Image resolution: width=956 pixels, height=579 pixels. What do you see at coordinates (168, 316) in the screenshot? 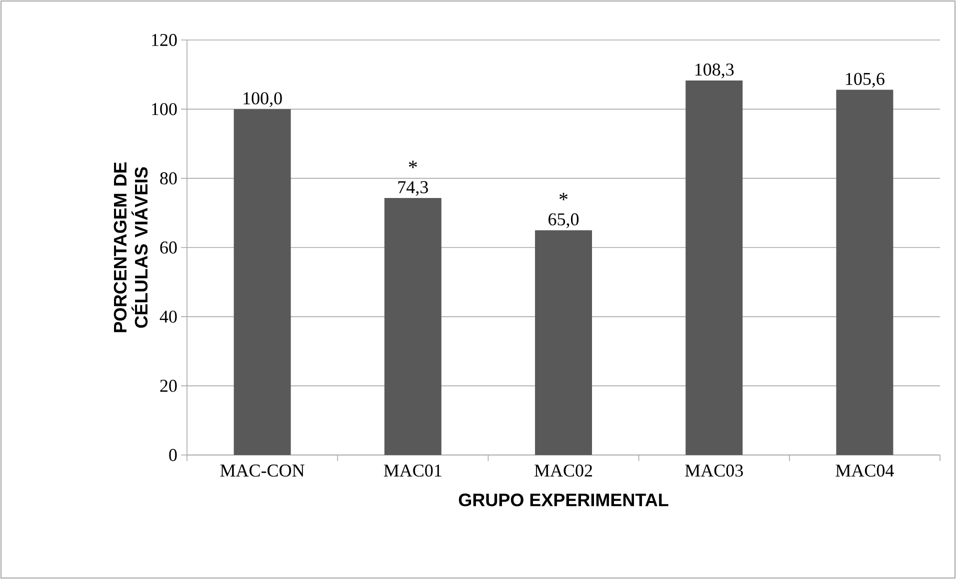
I see `y-tick-label: 40` at bounding box center [168, 316].